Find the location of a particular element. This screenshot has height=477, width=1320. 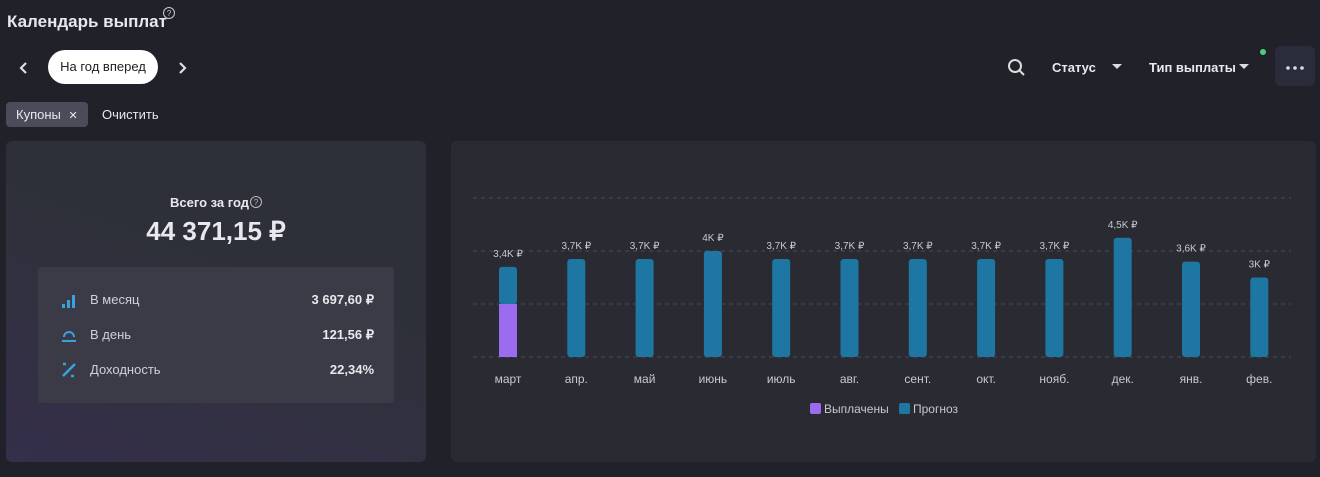

bar-total-label: 3,6K ₽ is located at coordinates (1191, 249).